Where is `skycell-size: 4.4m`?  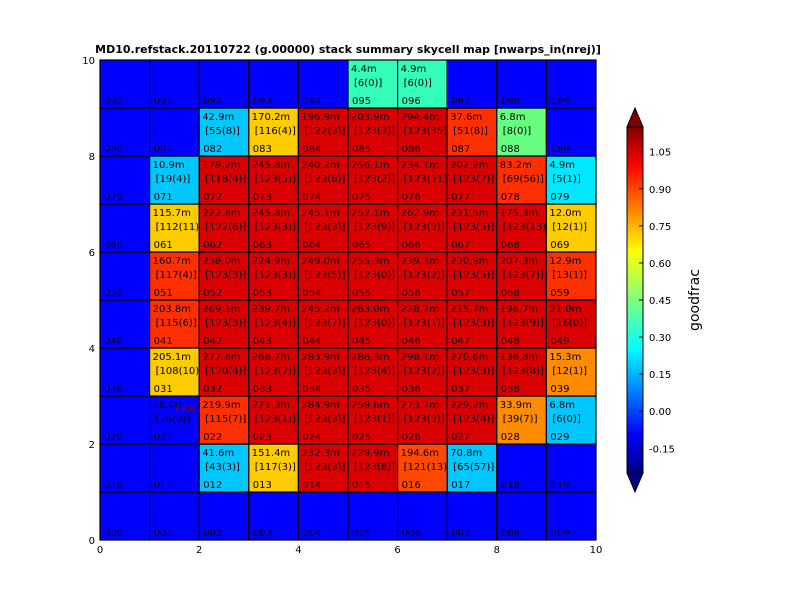 skycell-size: 4.4m is located at coordinates (364, 69).